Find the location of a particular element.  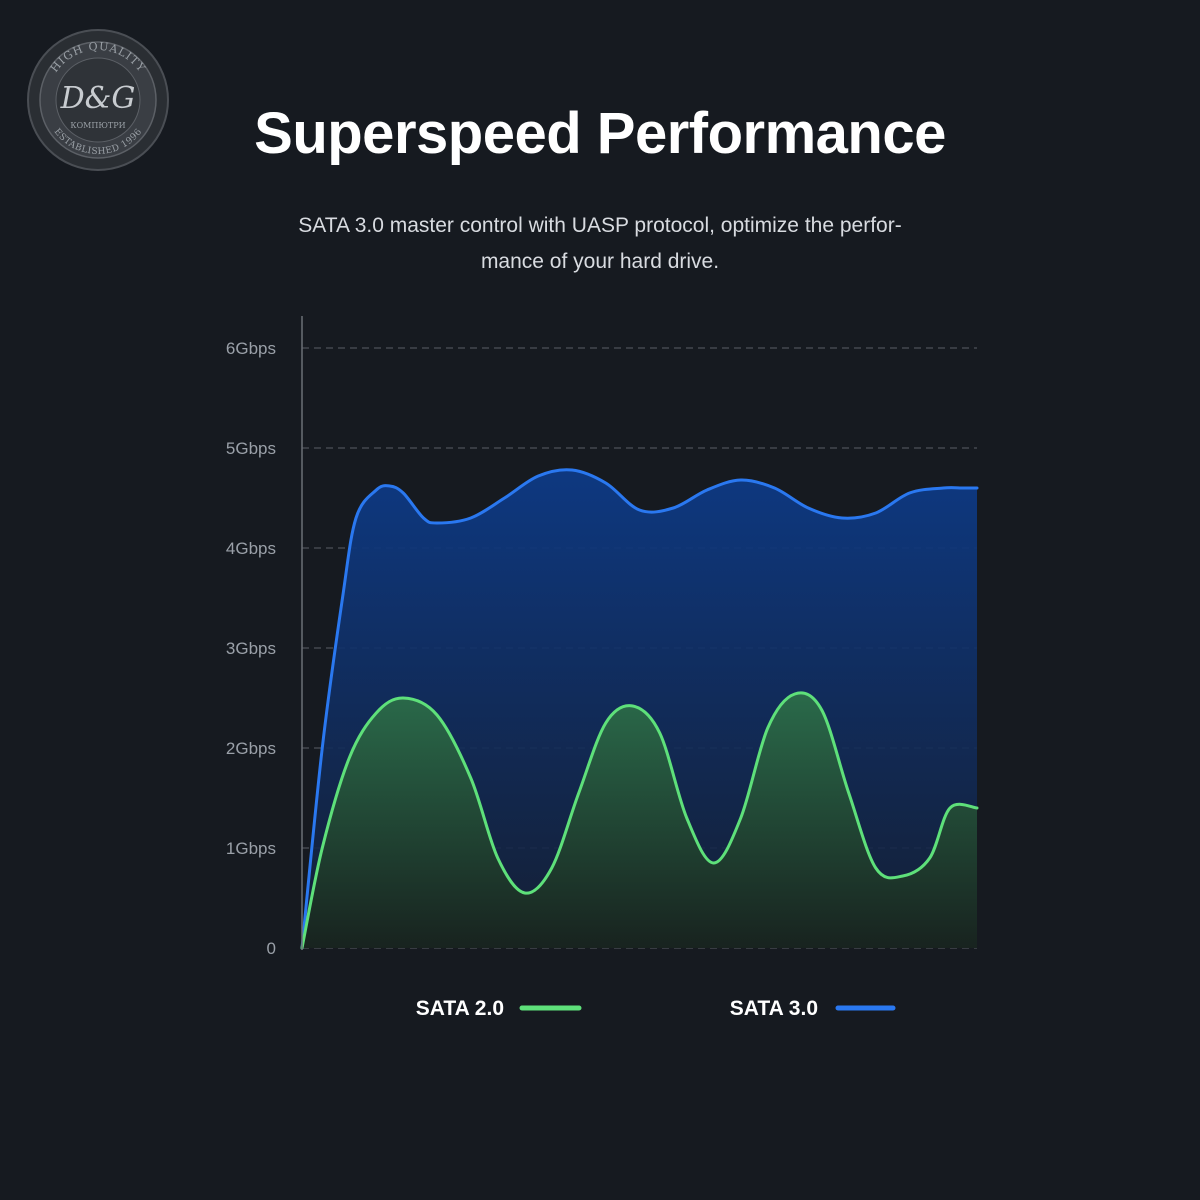

sata-2-0-area is located at coordinates (639, 820).